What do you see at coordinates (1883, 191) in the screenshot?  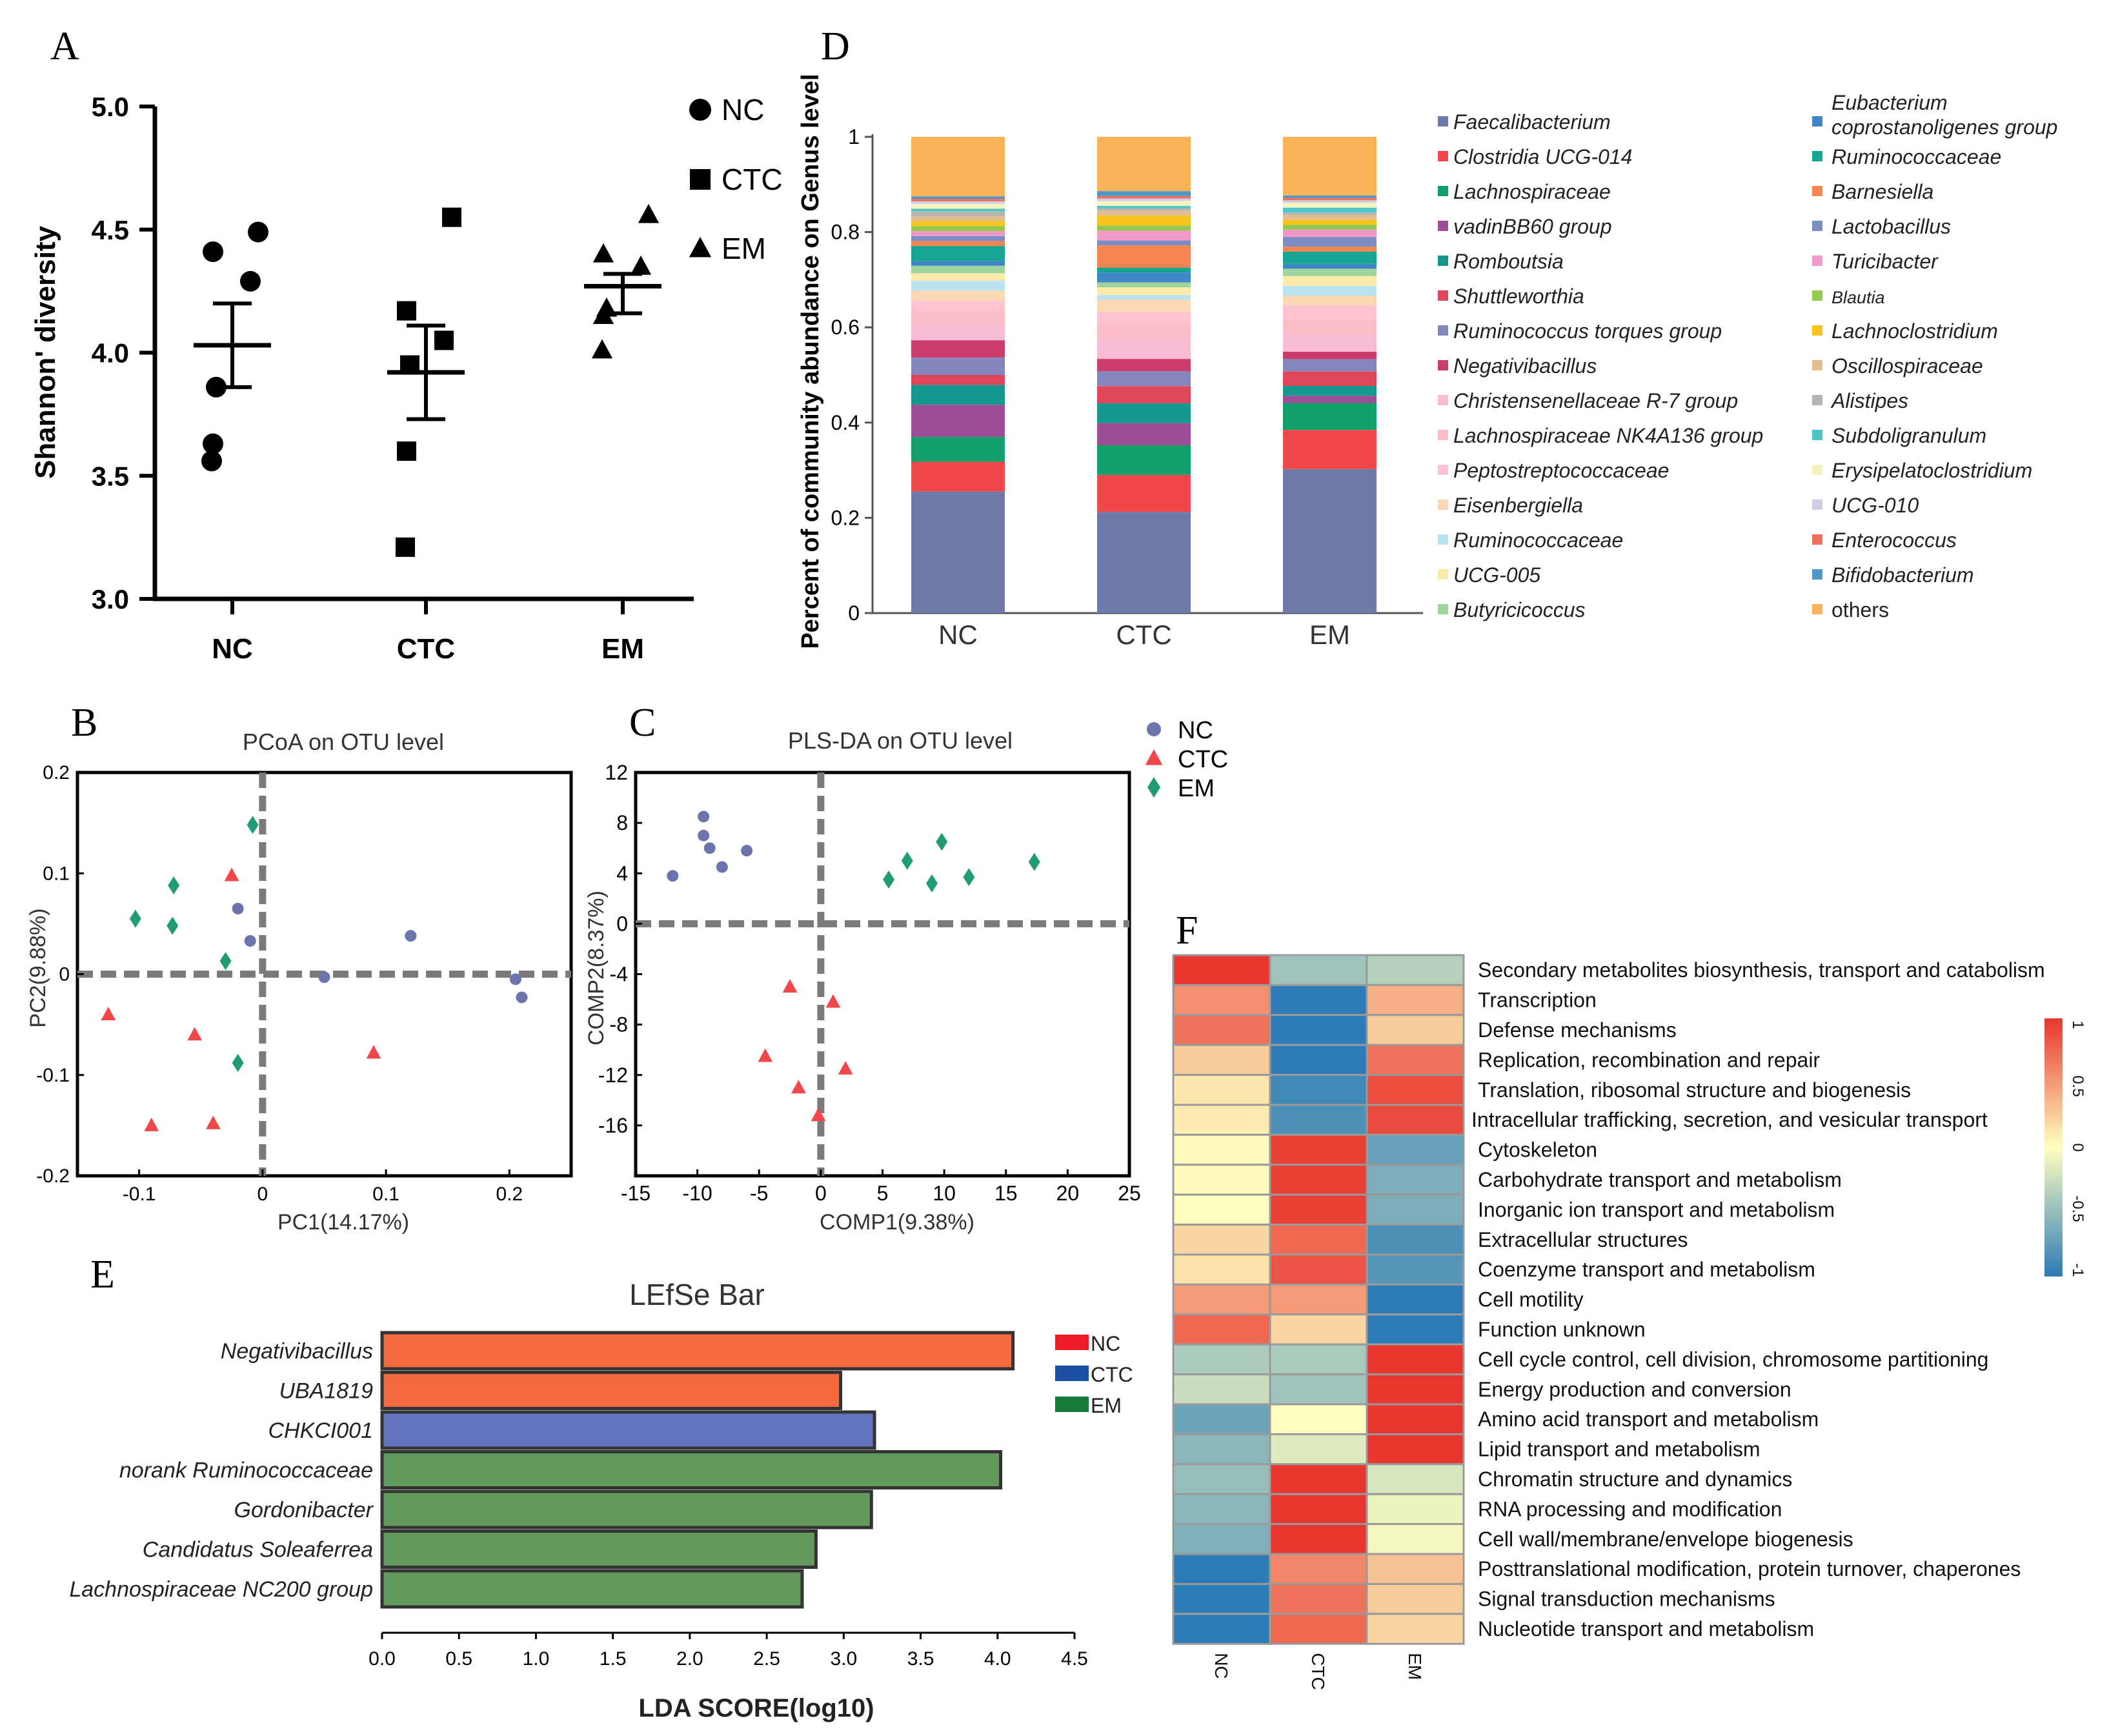 I see `legend-label: Barnesiella` at bounding box center [1883, 191].